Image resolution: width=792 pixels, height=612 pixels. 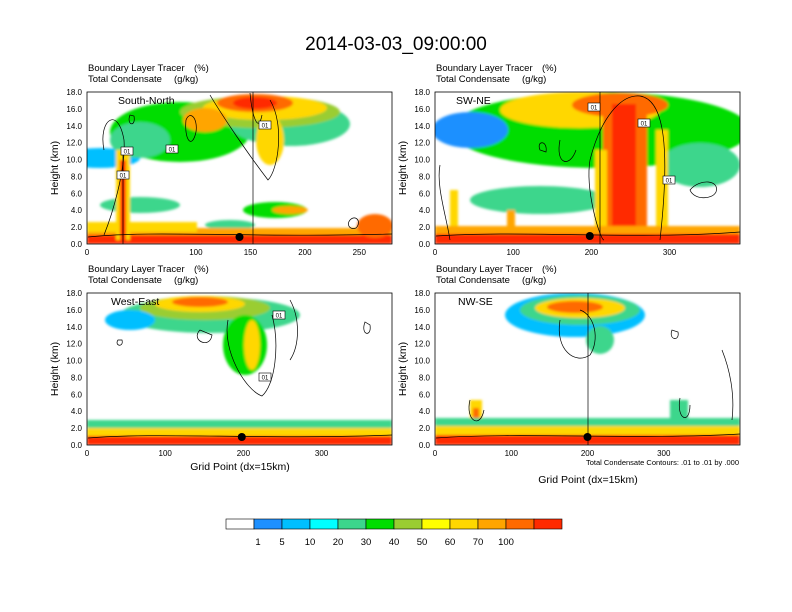 What do you see at coordinates (450, 542) in the screenshot?
I see `colorbar-label: 60` at bounding box center [450, 542].